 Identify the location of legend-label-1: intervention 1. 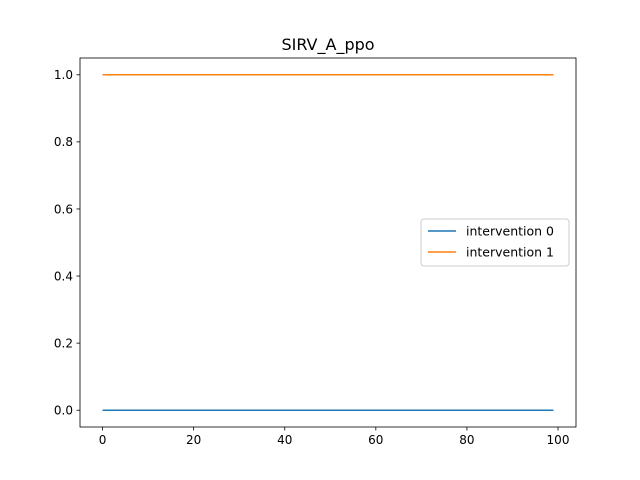
(510, 251).